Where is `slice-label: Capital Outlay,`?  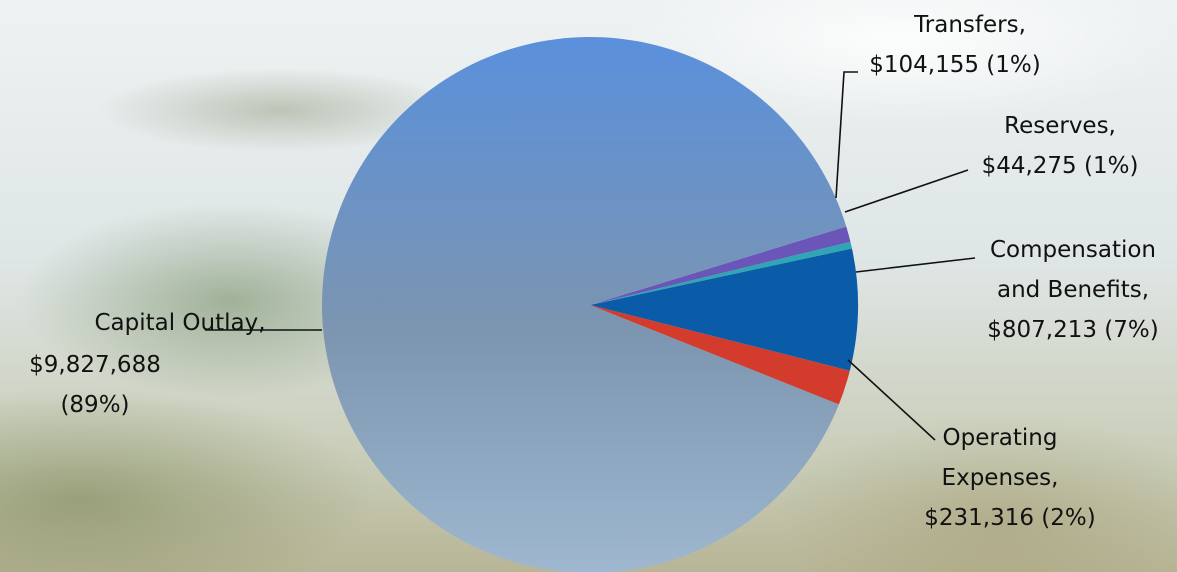 slice-label: Capital Outlay, is located at coordinates (179, 323).